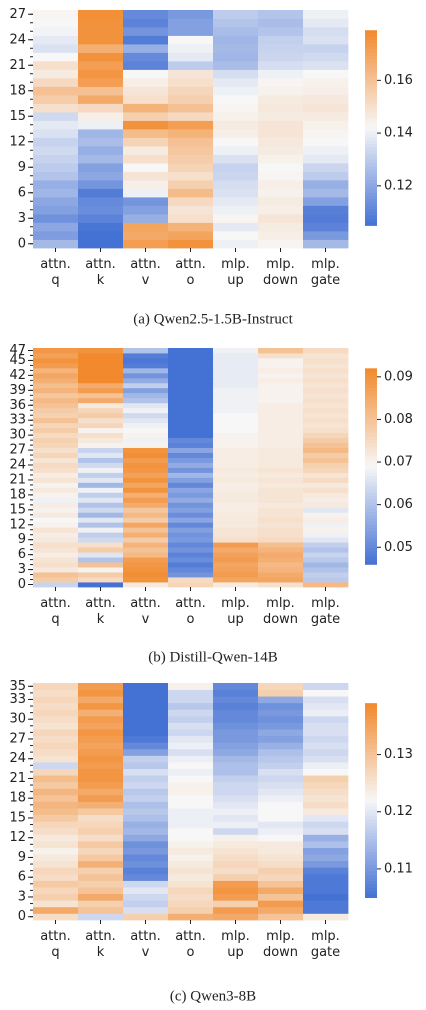 The width and height of the screenshot is (426, 1010). What do you see at coordinates (190, 944) in the screenshot?
I see `x-tick-label: attn. o` at bounding box center [190, 944].